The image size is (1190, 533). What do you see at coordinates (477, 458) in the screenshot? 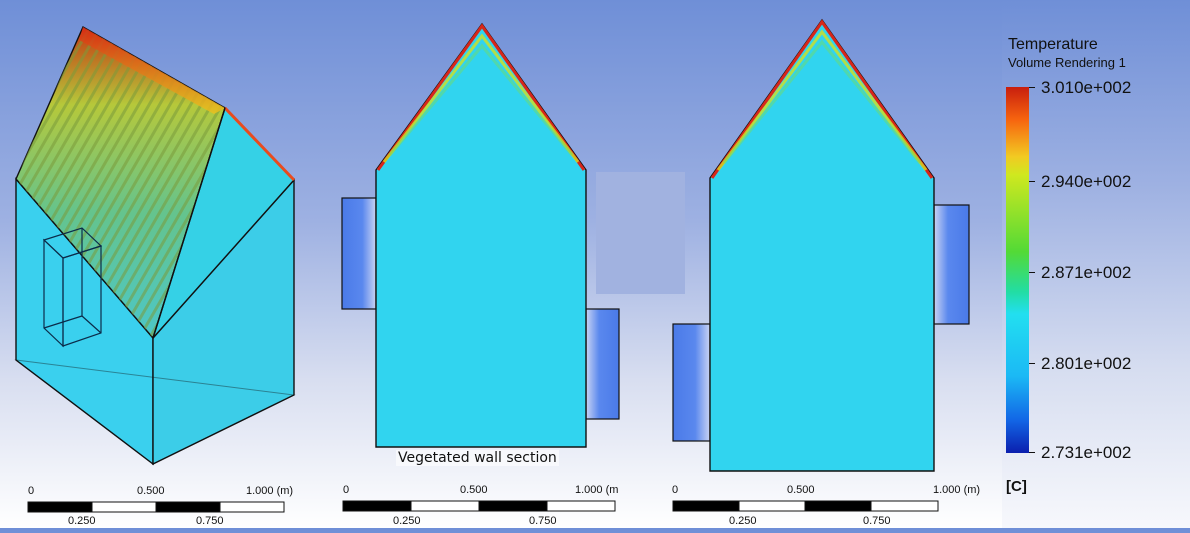
I see `figure-caption: Vegetated wall section` at bounding box center [477, 458].